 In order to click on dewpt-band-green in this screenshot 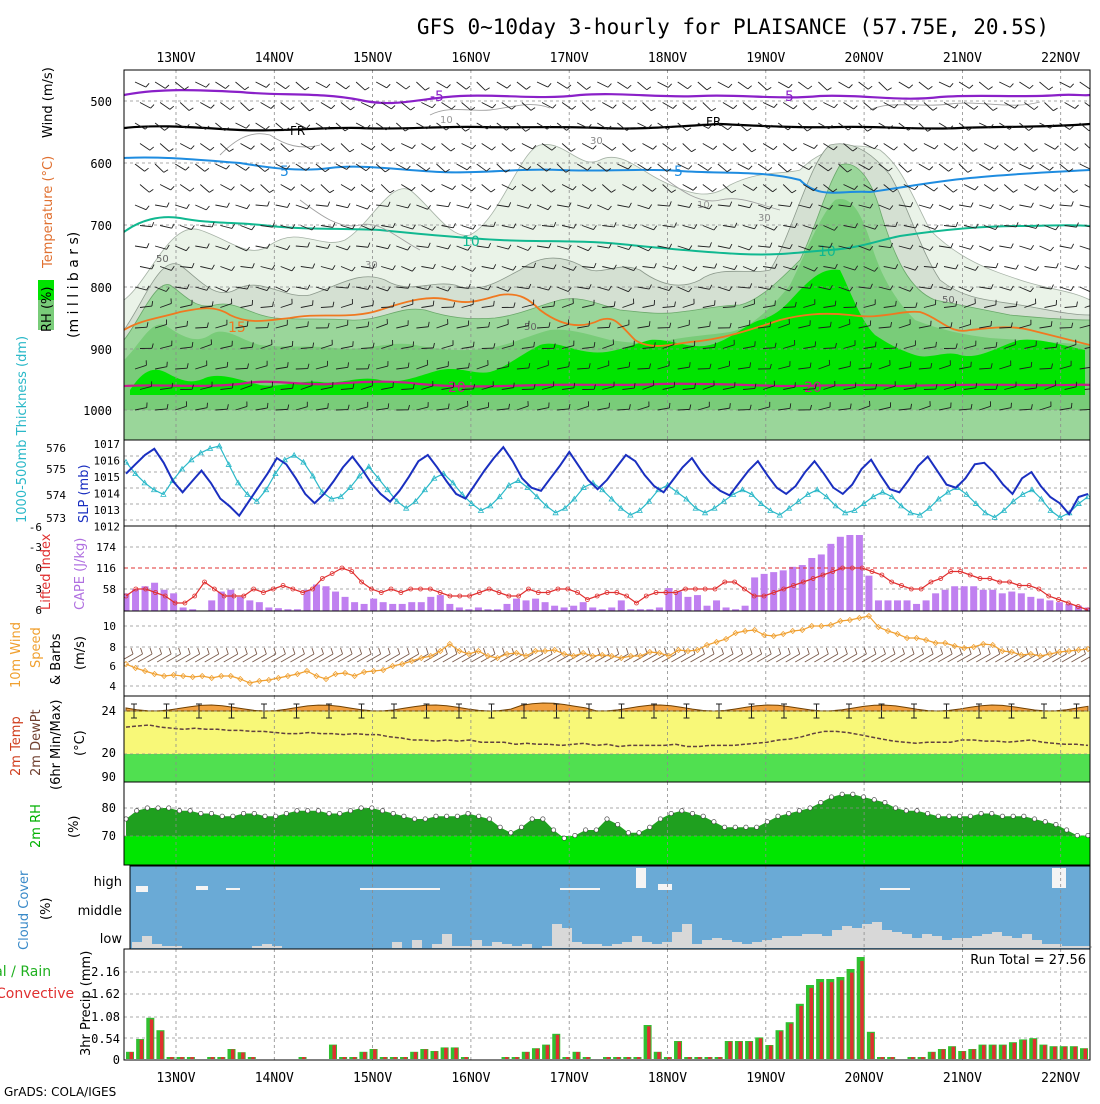, I will do `click(607, 768)`.